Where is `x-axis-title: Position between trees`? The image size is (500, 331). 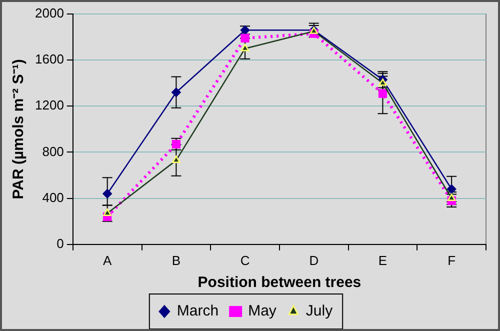
x-axis-title: Position between trees is located at coordinates (280, 283).